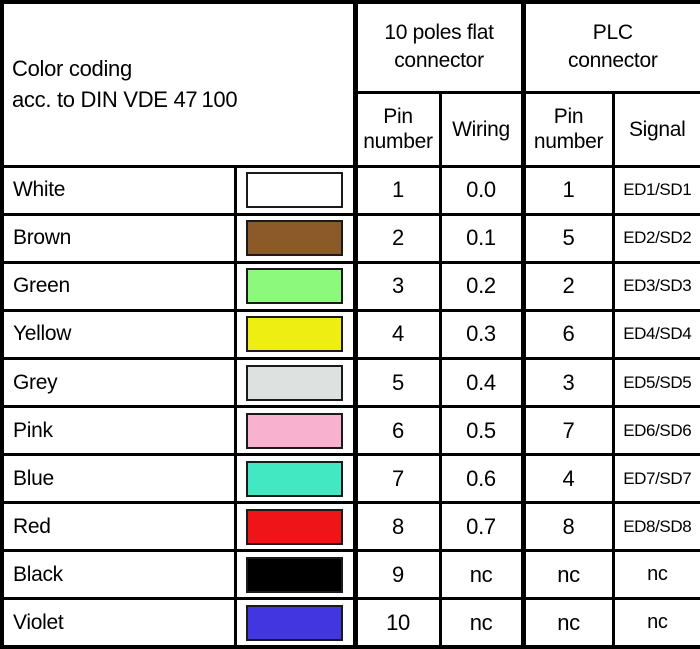 This screenshot has width=700, height=649. What do you see at coordinates (655, 334) in the screenshot?
I see `signal-cell: ED4/SD4` at bounding box center [655, 334].